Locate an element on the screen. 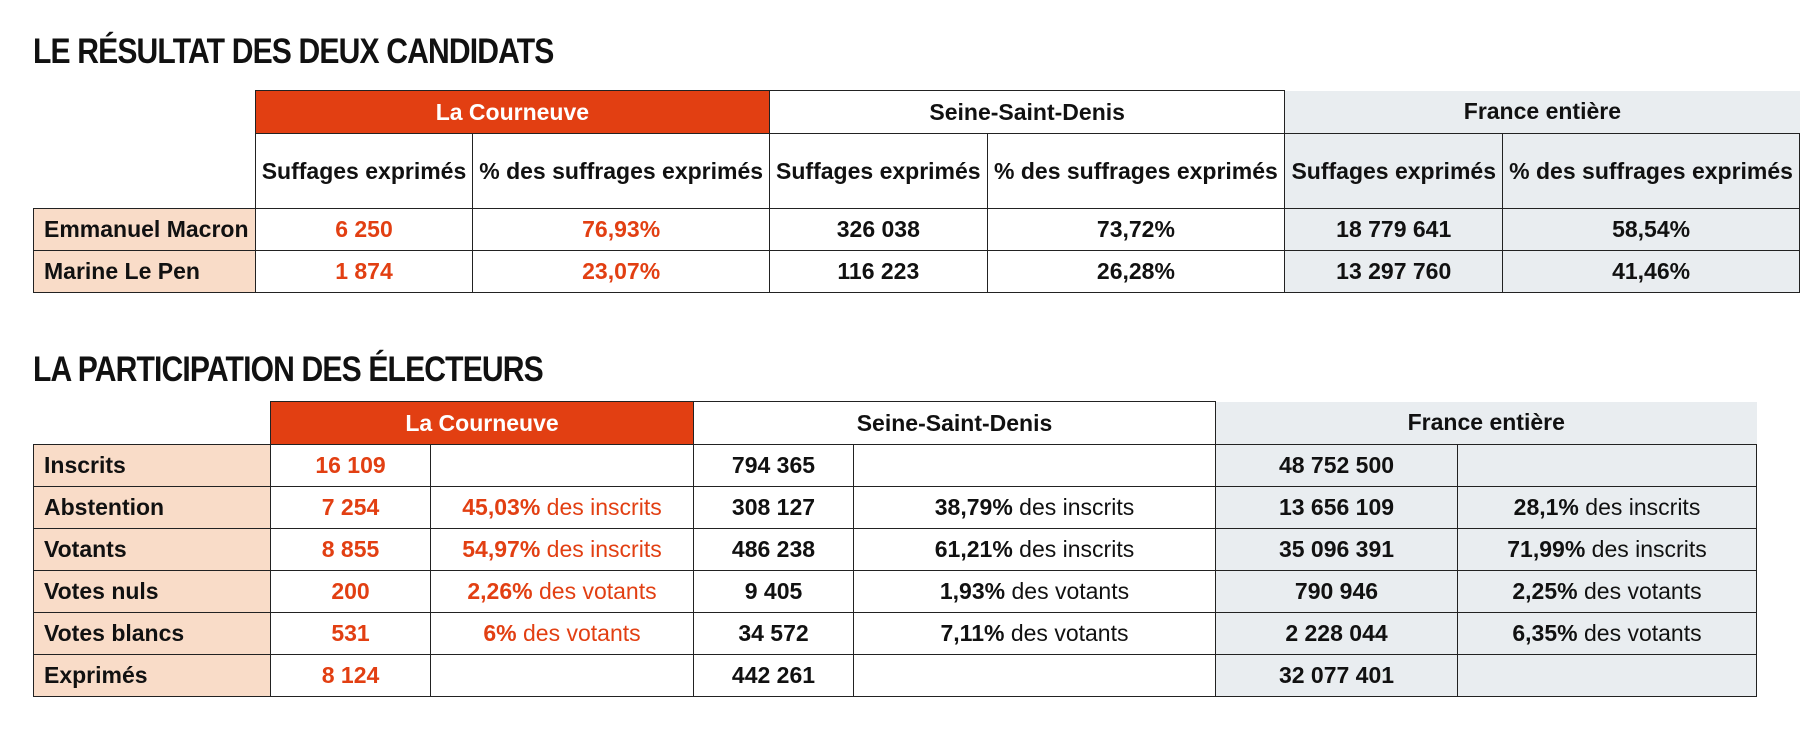  cell-percentage: 28,1% des inscrits is located at coordinates (1607, 507).